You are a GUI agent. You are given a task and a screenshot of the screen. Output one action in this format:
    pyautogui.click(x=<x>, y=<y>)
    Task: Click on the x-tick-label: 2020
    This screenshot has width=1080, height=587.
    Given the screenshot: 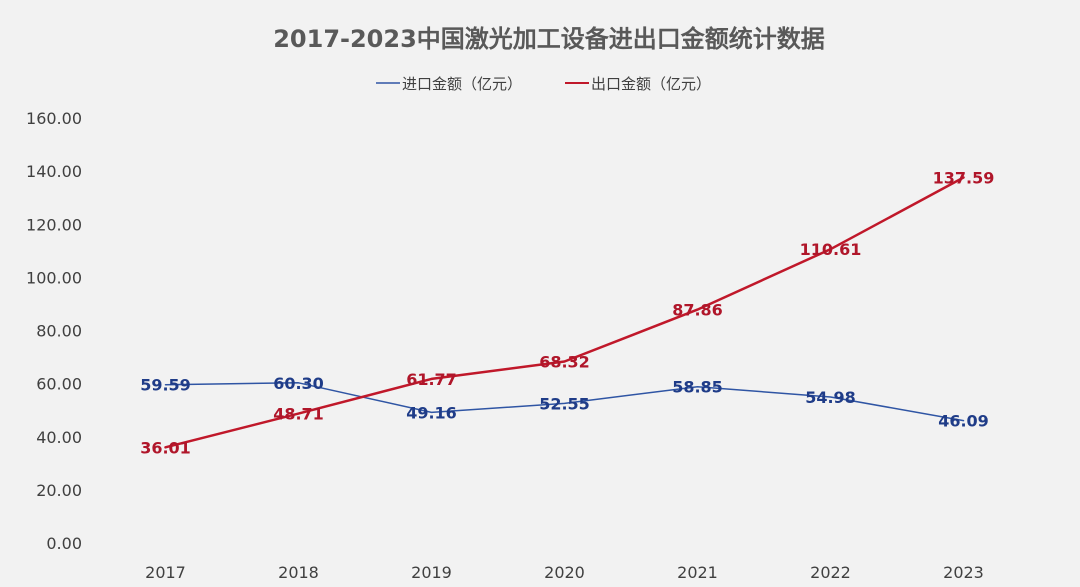 What is the action you would take?
    pyautogui.click(x=564, y=572)
    